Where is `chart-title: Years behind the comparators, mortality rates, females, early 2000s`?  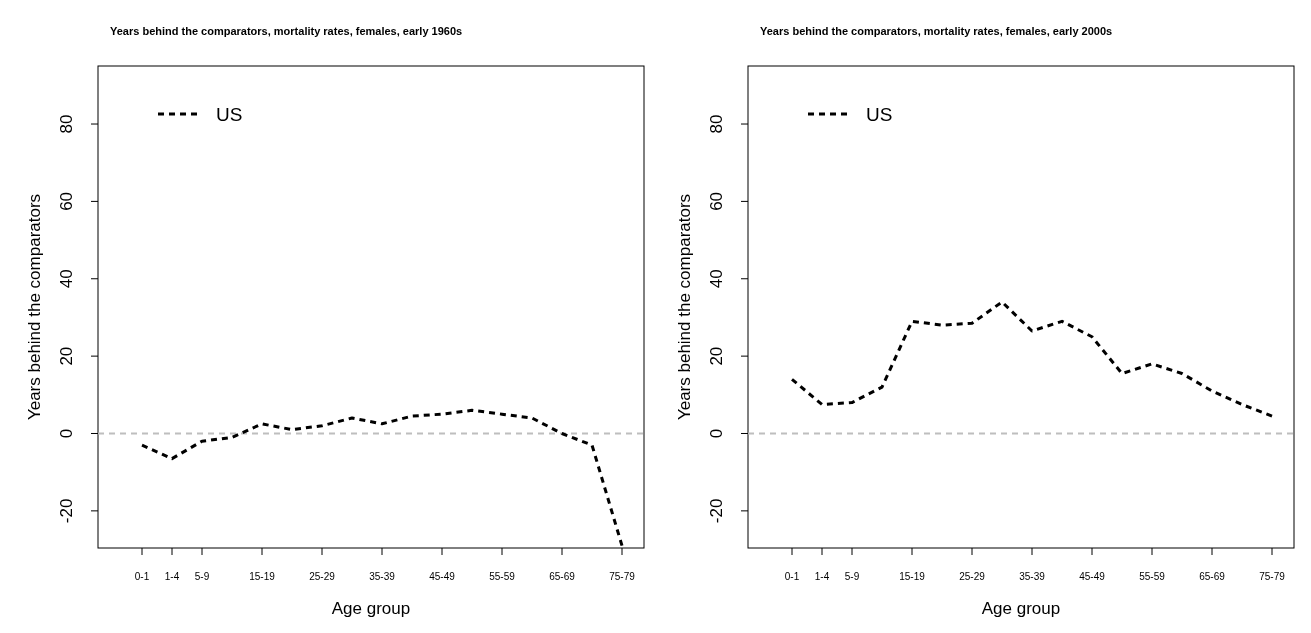 chart-title: Years behind the comparators, mortality rates, females, early 2000s is located at coordinates (936, 31).